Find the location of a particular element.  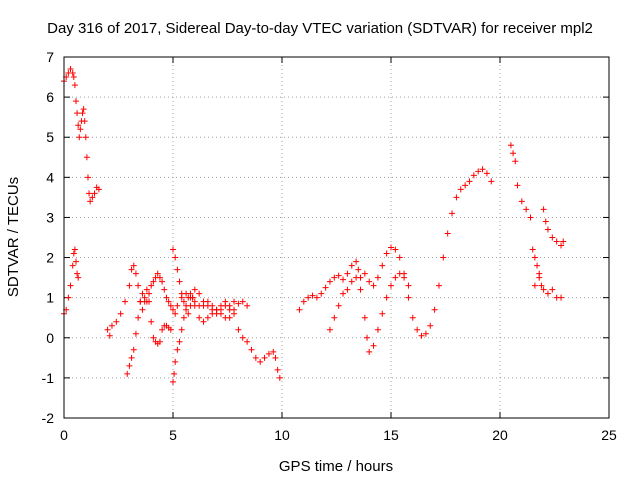

y-tick-label: 7 is located at coordinates (50, 57).